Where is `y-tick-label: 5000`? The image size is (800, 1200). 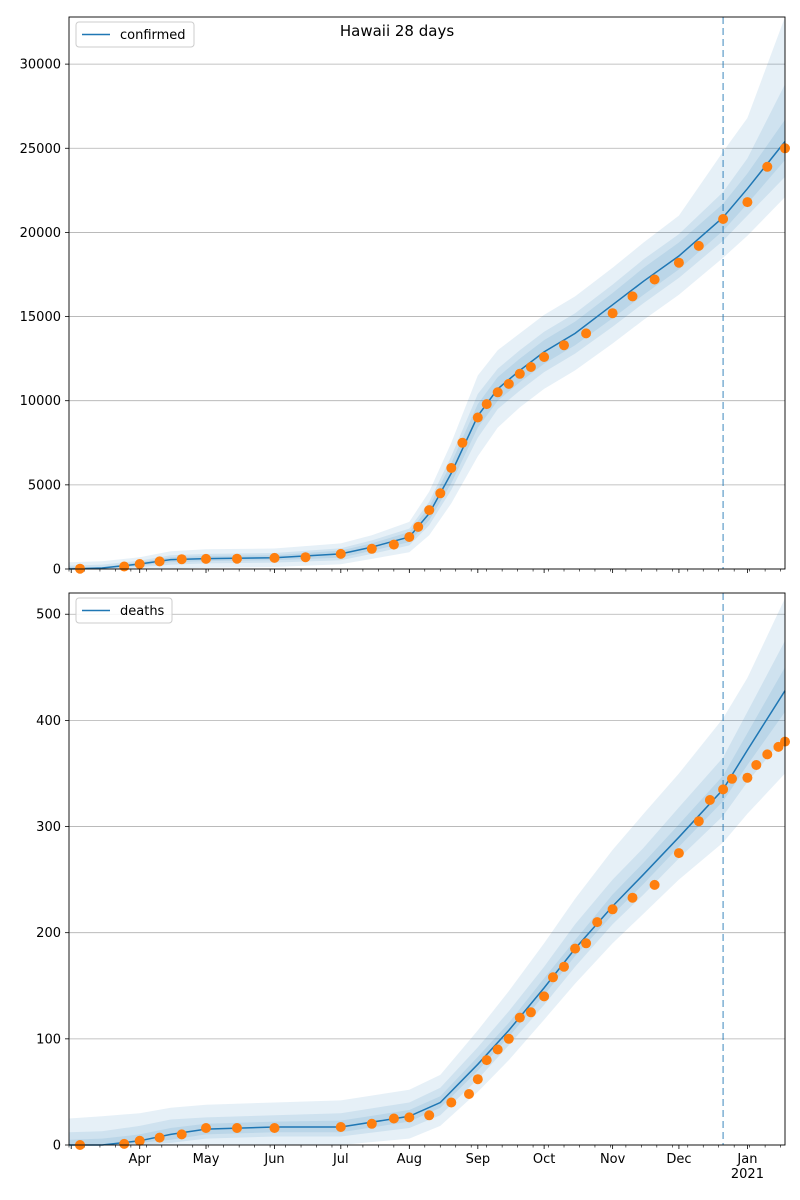 y-tick-label: 5000 is located at coordinates (44, 485).